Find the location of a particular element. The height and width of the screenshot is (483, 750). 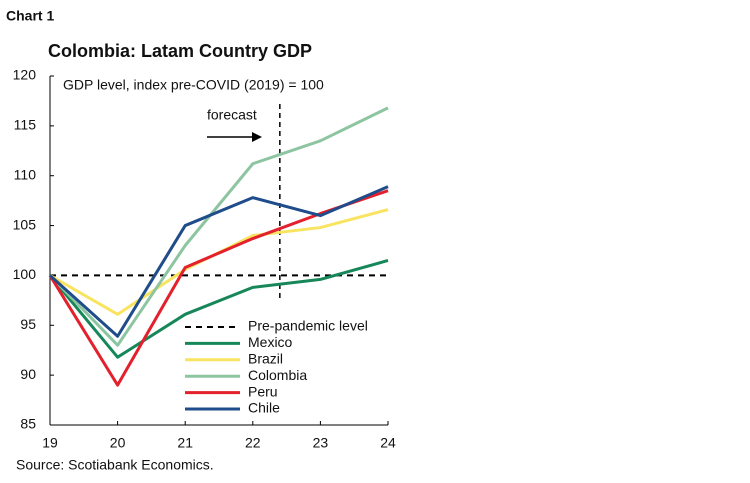

source: Source: Scotiabank Economics. is located at coordinates (115, 465).